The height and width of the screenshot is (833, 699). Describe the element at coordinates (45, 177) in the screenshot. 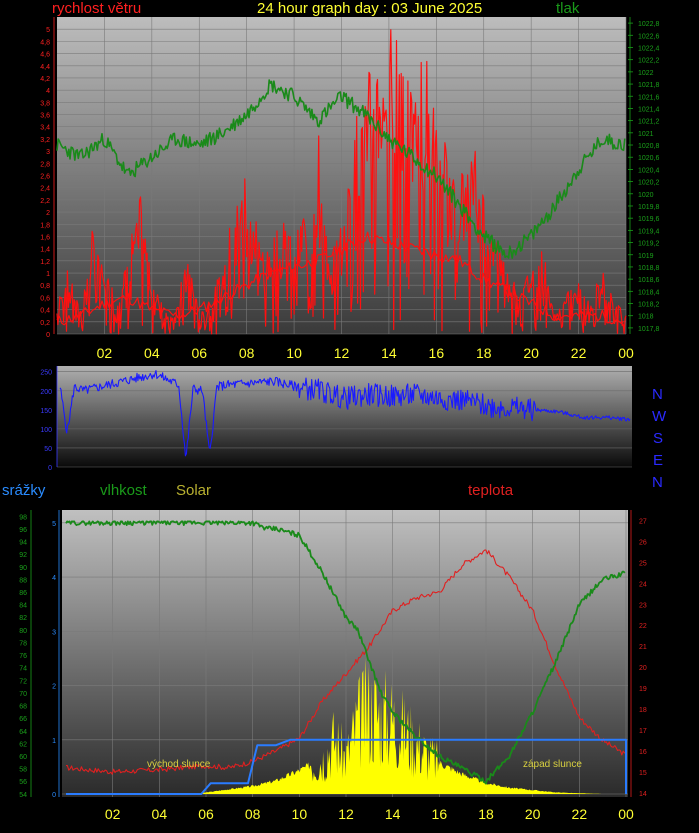

I see `wind-tick-label: 2,6` at that location.